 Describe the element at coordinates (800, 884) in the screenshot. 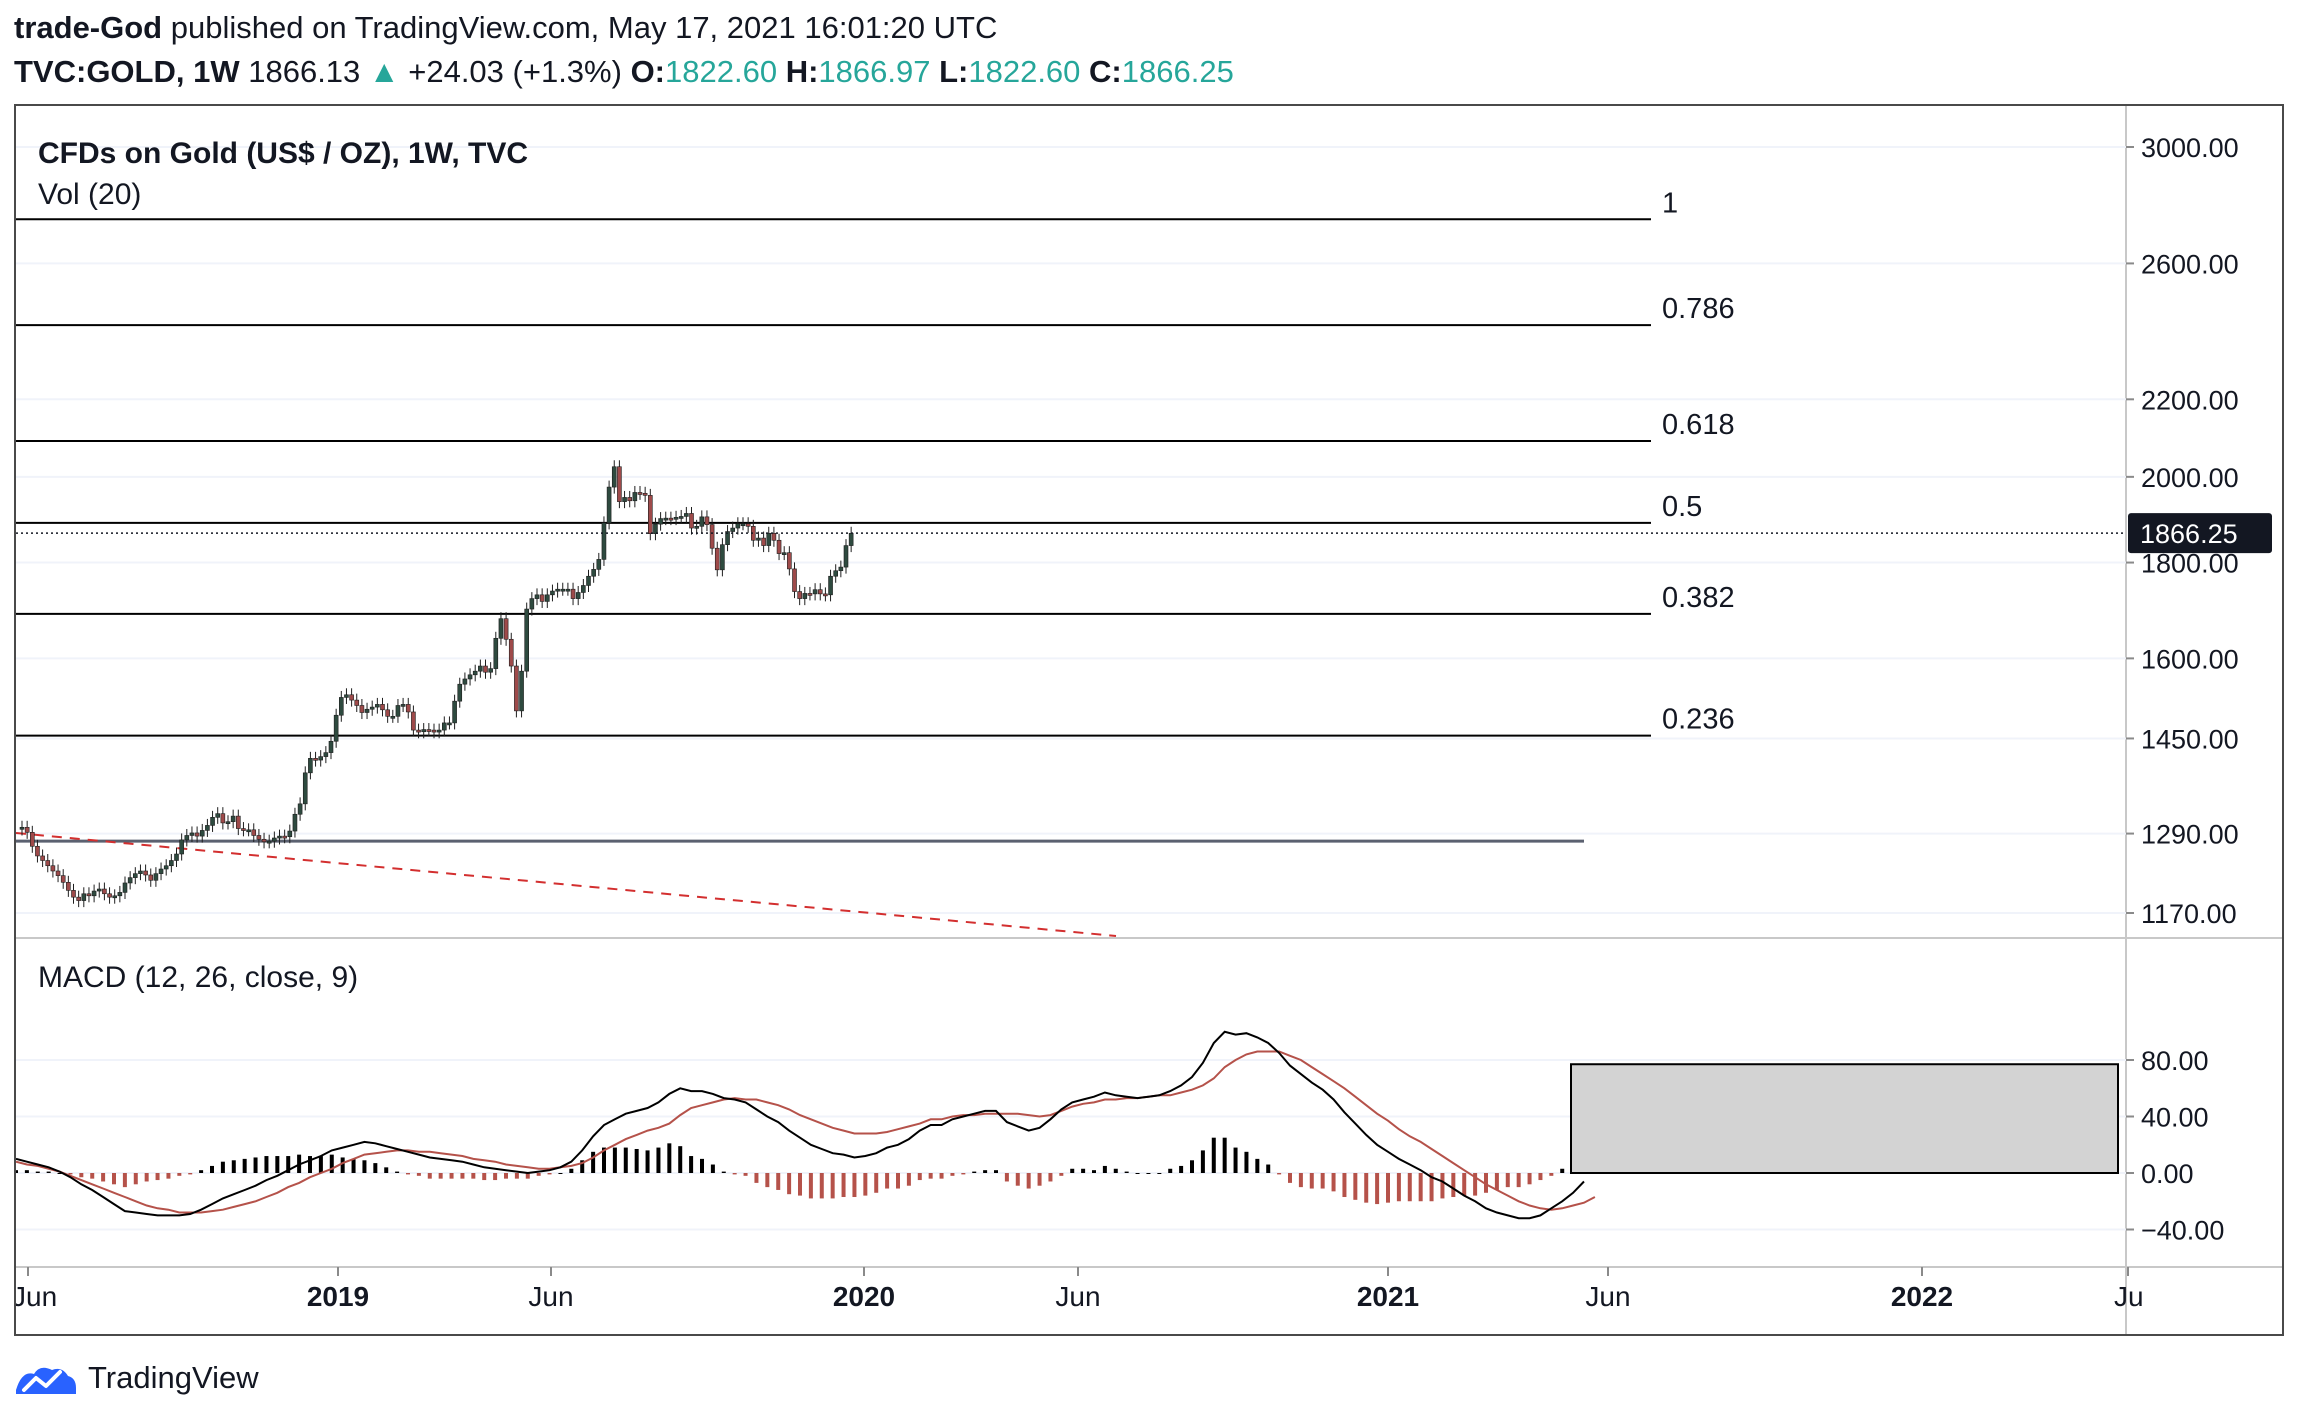

I see `trend-lines` at that location.